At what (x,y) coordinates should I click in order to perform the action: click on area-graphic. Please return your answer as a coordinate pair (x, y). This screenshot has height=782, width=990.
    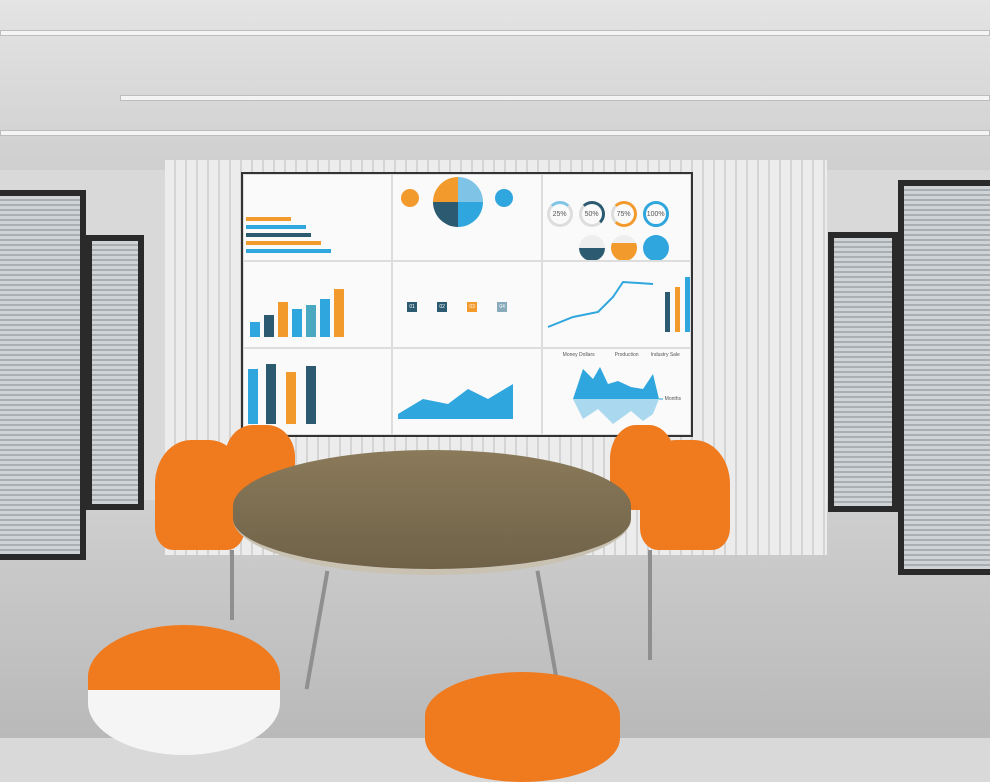
    Looking at the image, I should click on (456, 401).